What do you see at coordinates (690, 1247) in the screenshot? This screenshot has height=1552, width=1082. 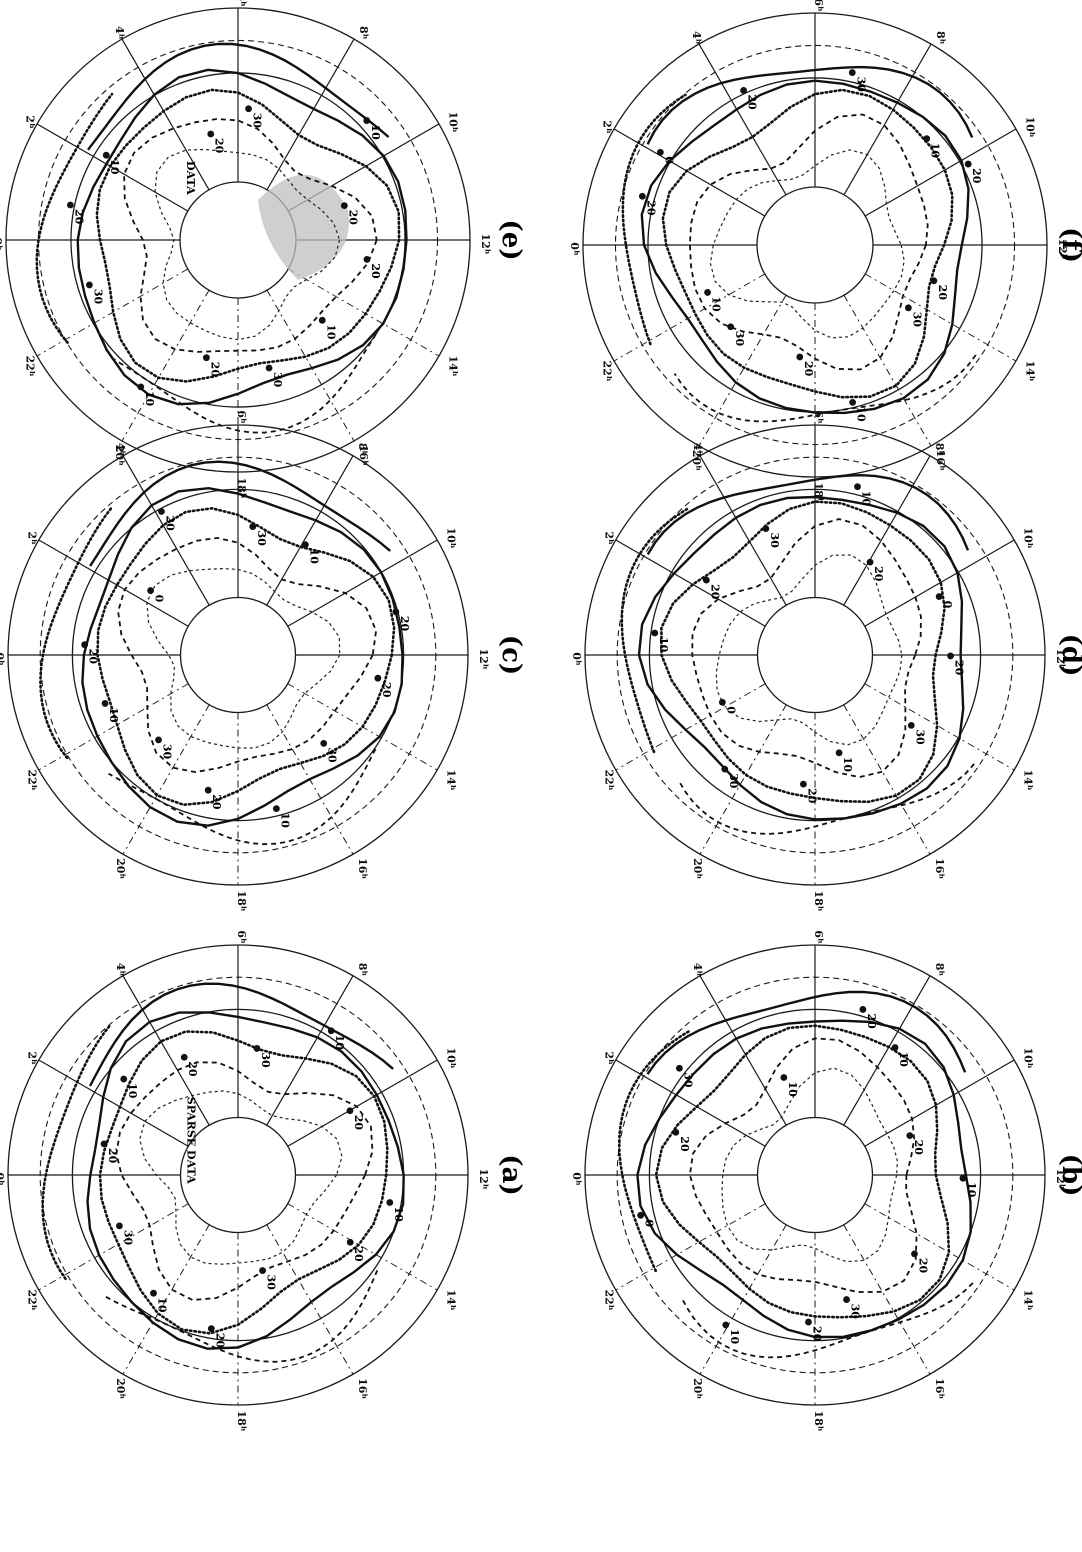 I see `spoke-22h` at bounding box center [690, 1247].